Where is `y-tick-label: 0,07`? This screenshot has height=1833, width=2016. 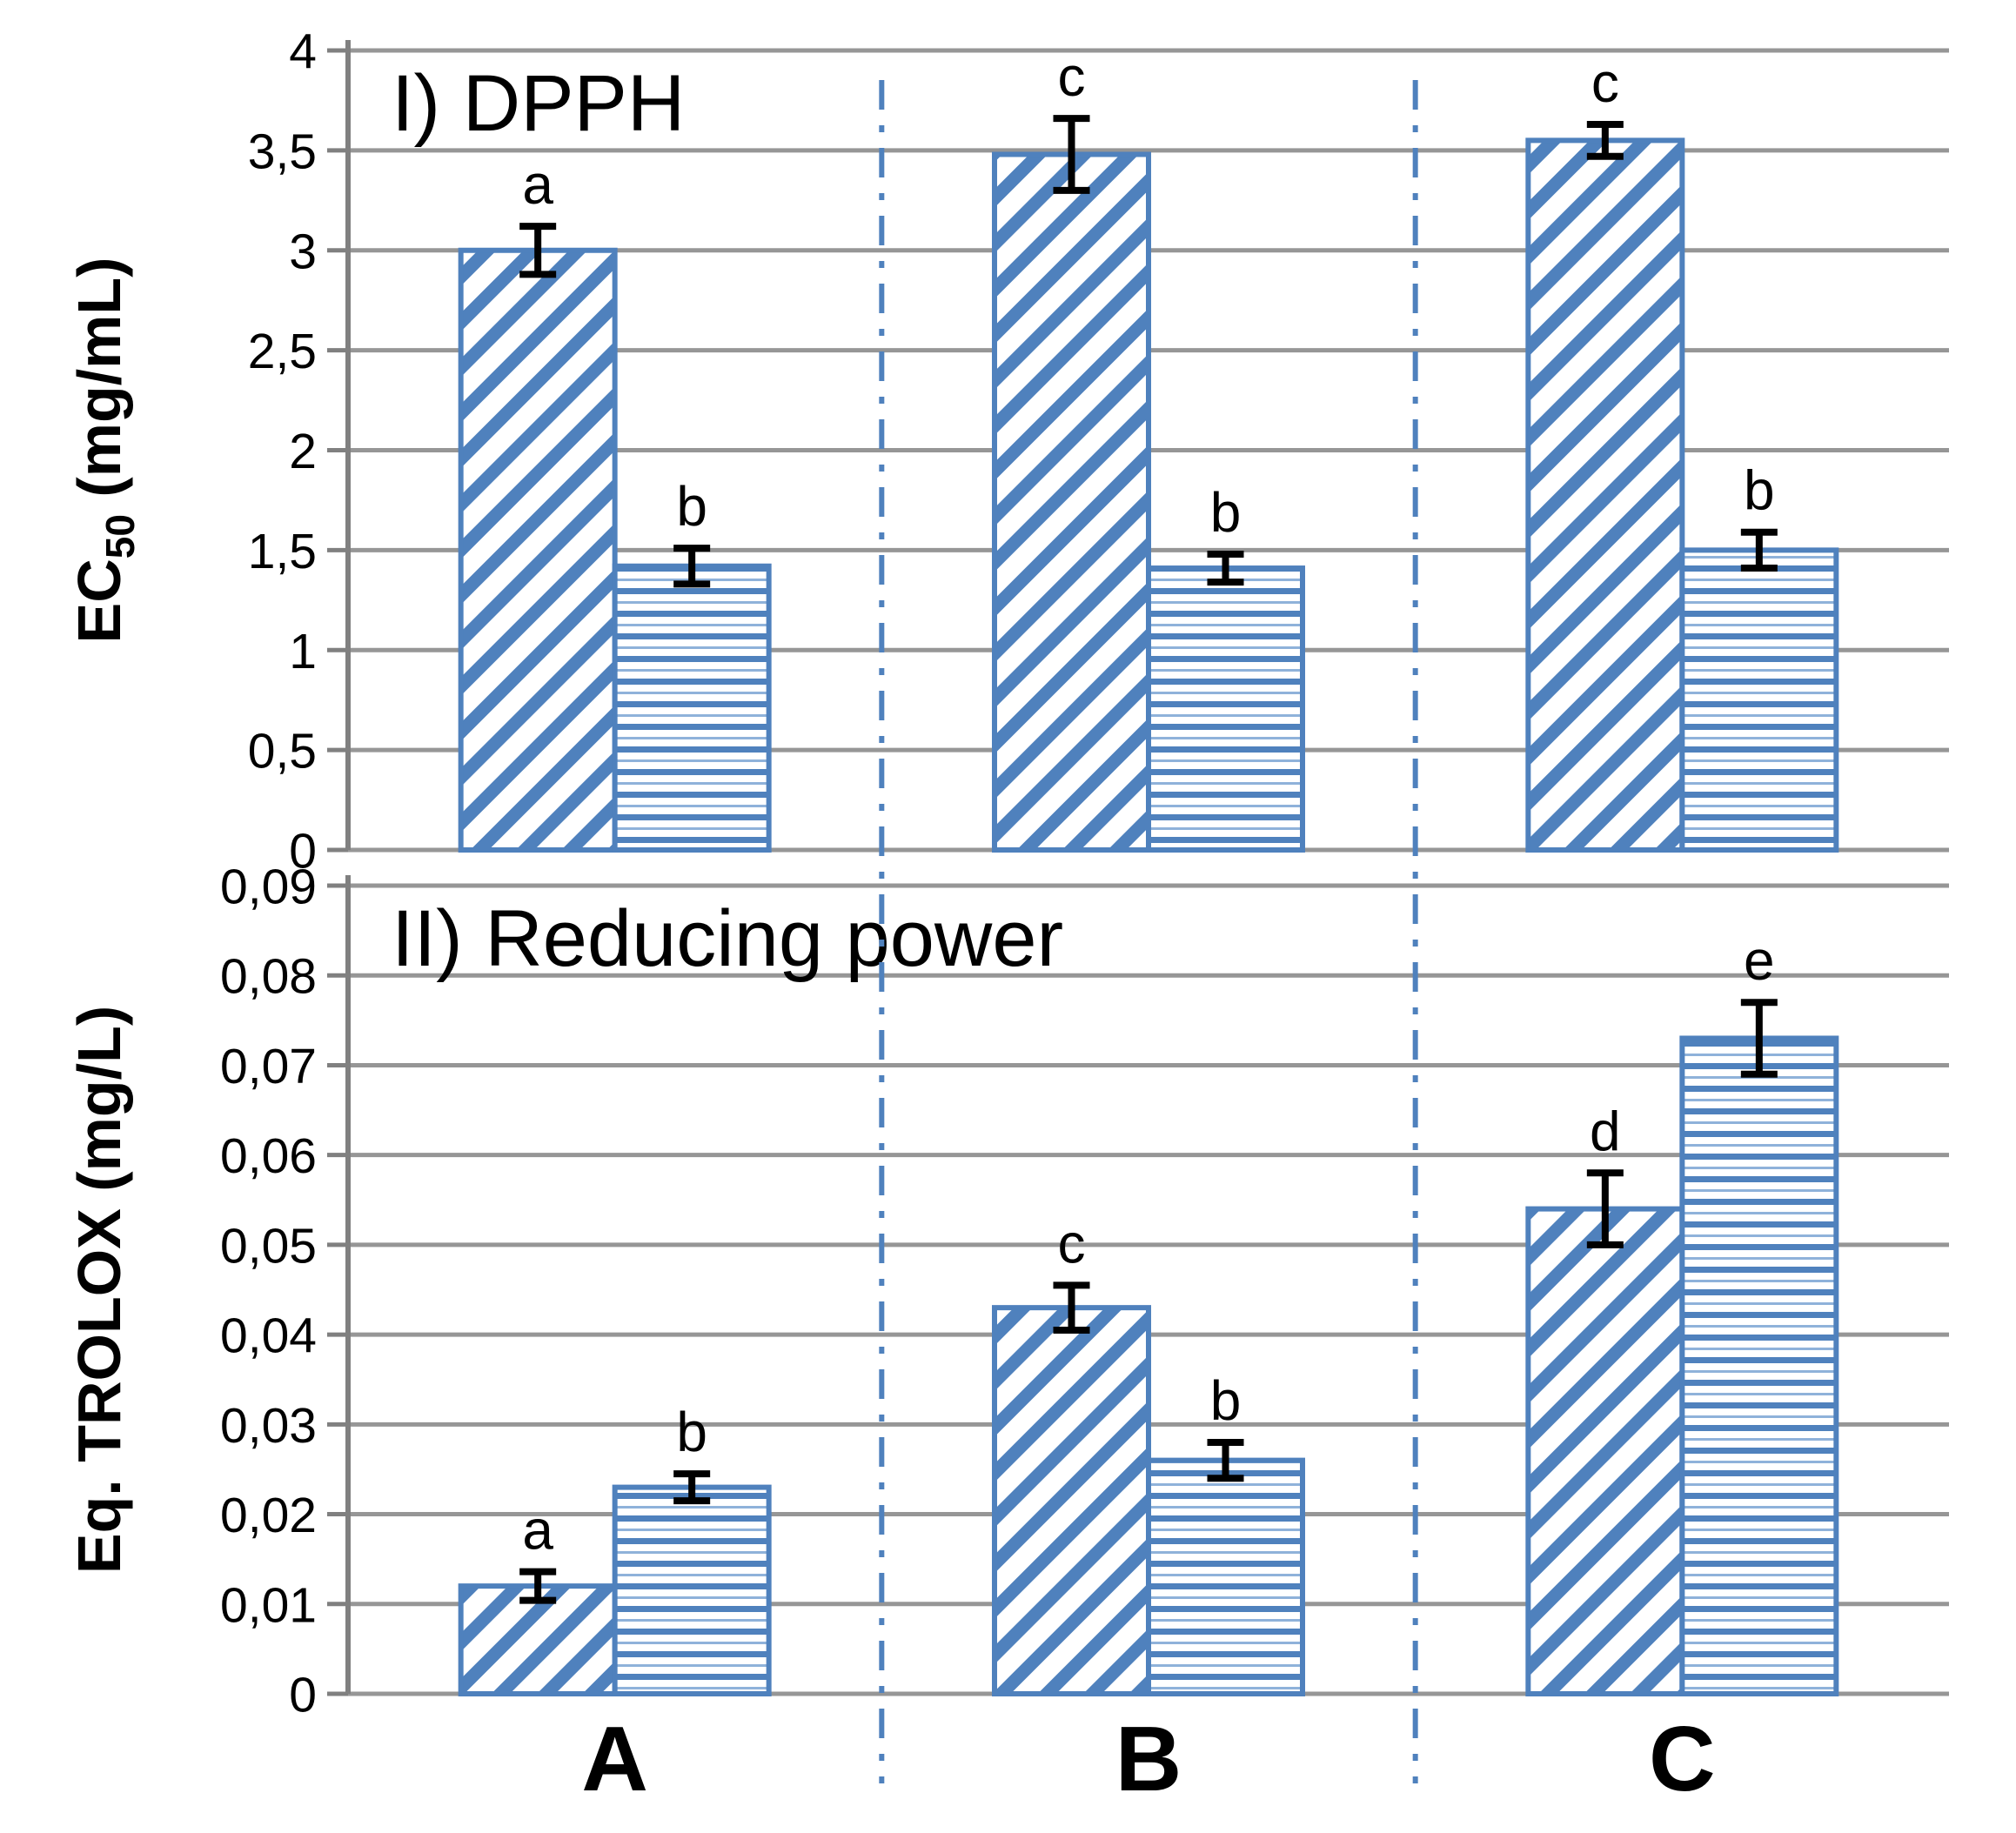 y-tick-label: 0,07 is located at coordinates (268, 1066).